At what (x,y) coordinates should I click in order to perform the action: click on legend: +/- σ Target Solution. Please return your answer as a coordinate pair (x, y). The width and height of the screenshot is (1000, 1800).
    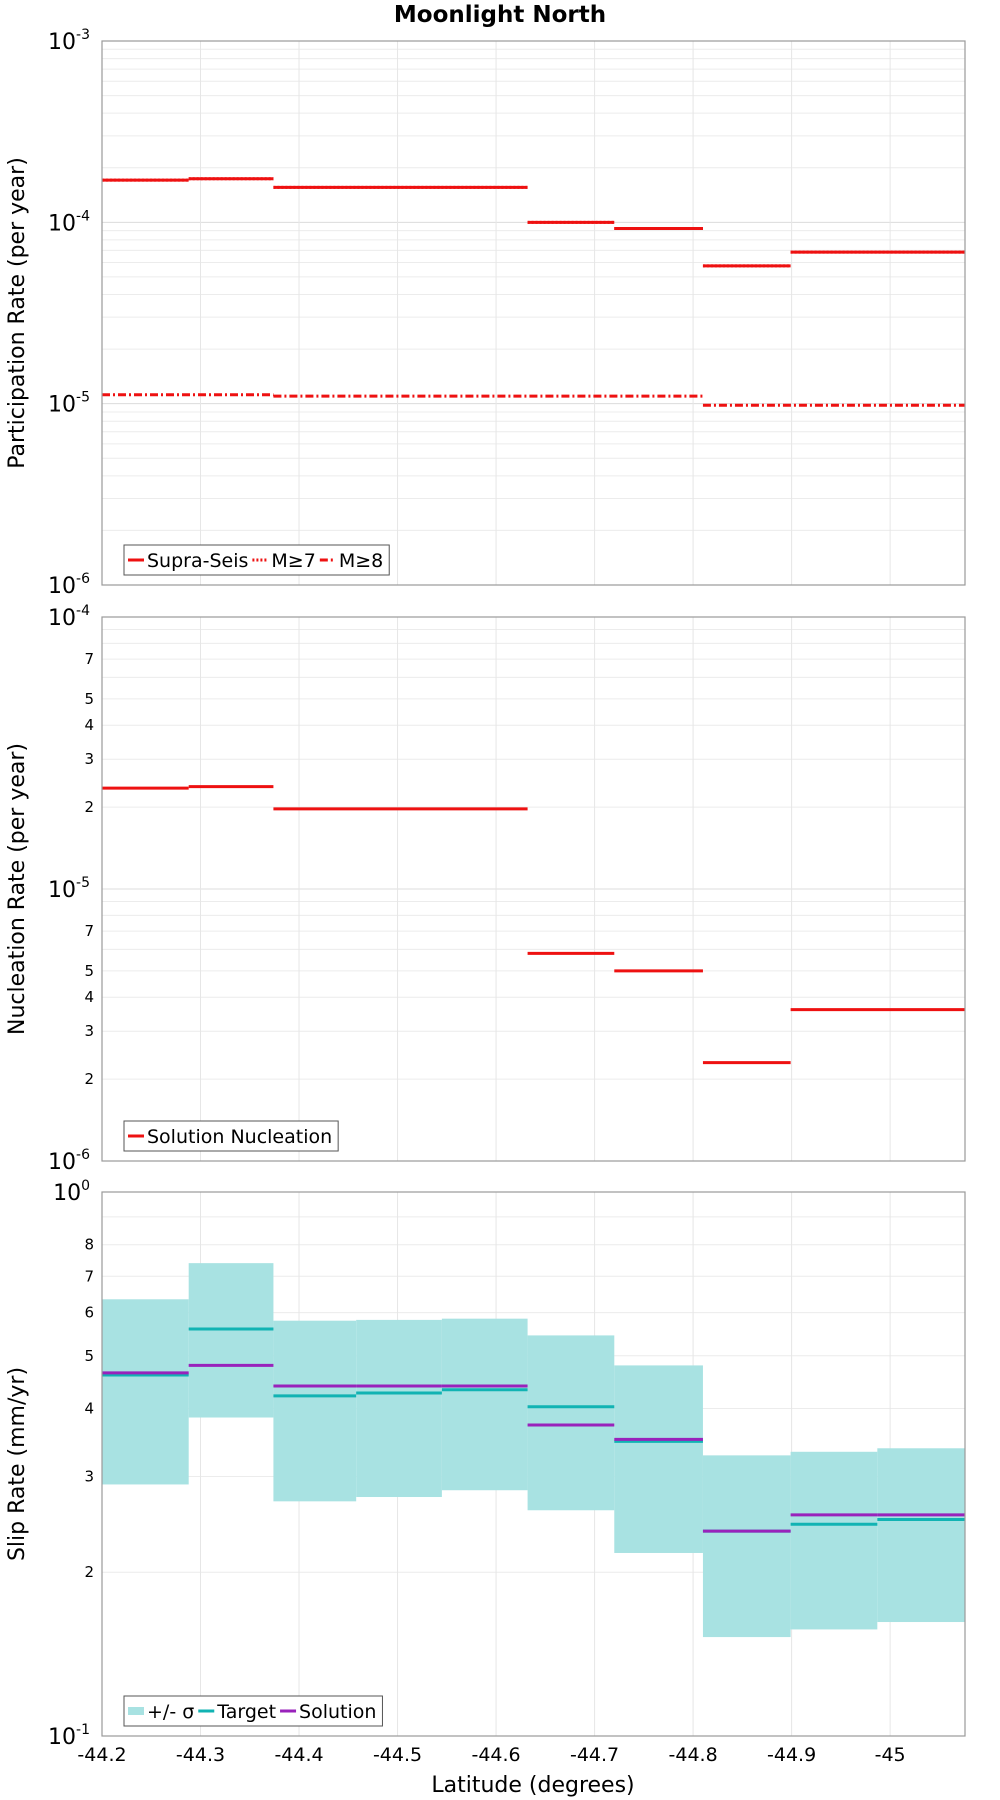
    Looking at the image, I should click on (253, 1711).